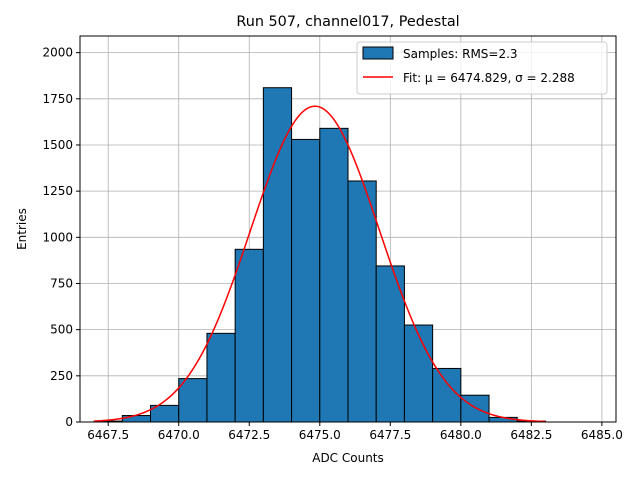 The width and height of the screenshot is (640, 480). What do you see at coordinates (22, 229) in the screenshot?
I see `y-axis-label: Entries` at bounding box center [22, 229].